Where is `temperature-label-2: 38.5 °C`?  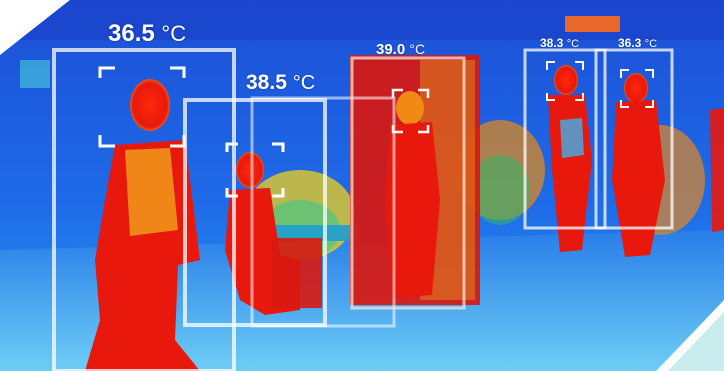 temperature-label-2: 38.5 °C is located at coordinates (280, 82).